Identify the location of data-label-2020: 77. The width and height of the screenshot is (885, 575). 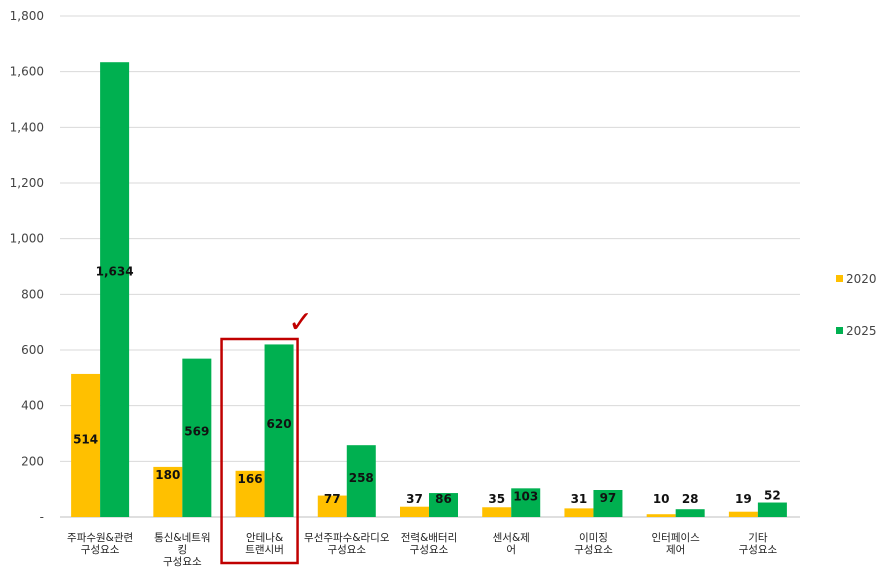
(332, 499).